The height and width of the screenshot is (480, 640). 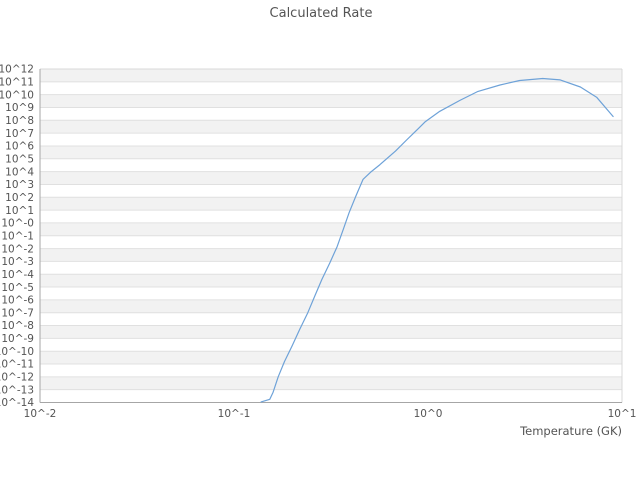 What do you see at coordinates (19, 211) in the screenshot?
I see `y-tick-label: 10^1` at bounding box center [19, 211].